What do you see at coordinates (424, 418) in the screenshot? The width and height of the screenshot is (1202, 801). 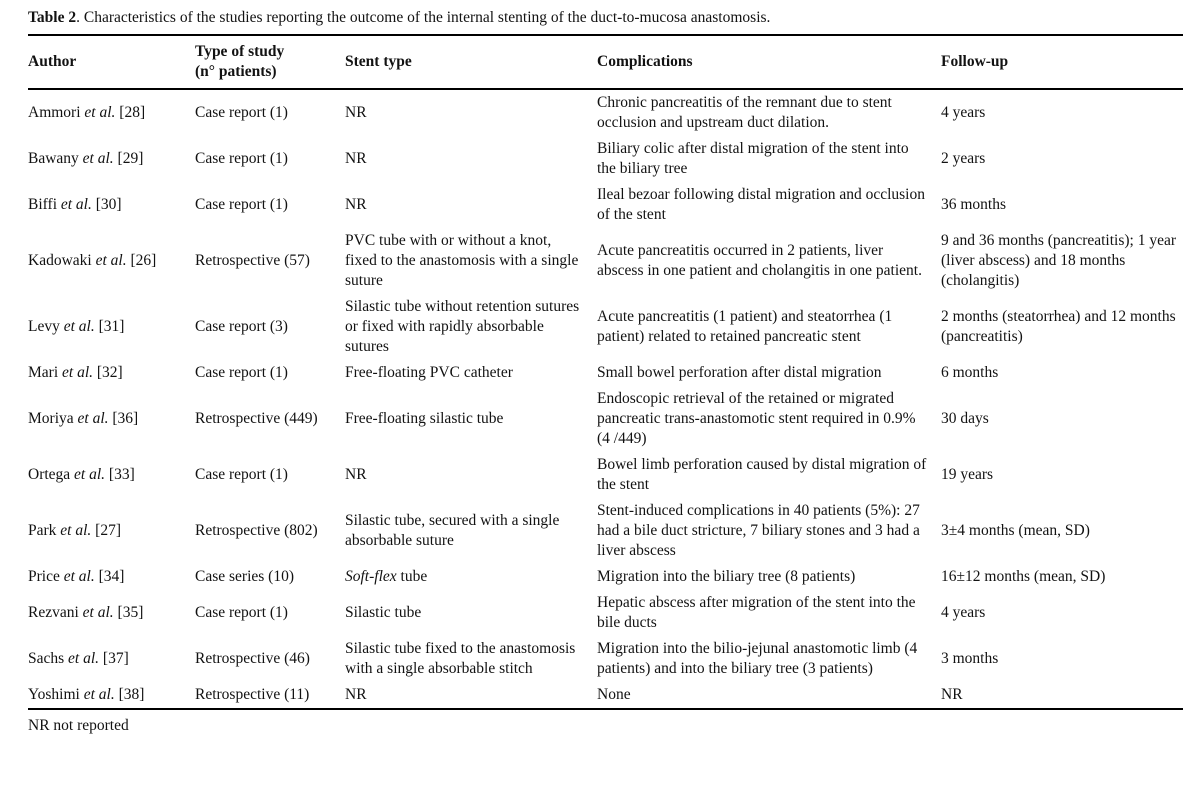 I see `stent-text: Free-floating silastic tube` at bounding box center [424, 418].